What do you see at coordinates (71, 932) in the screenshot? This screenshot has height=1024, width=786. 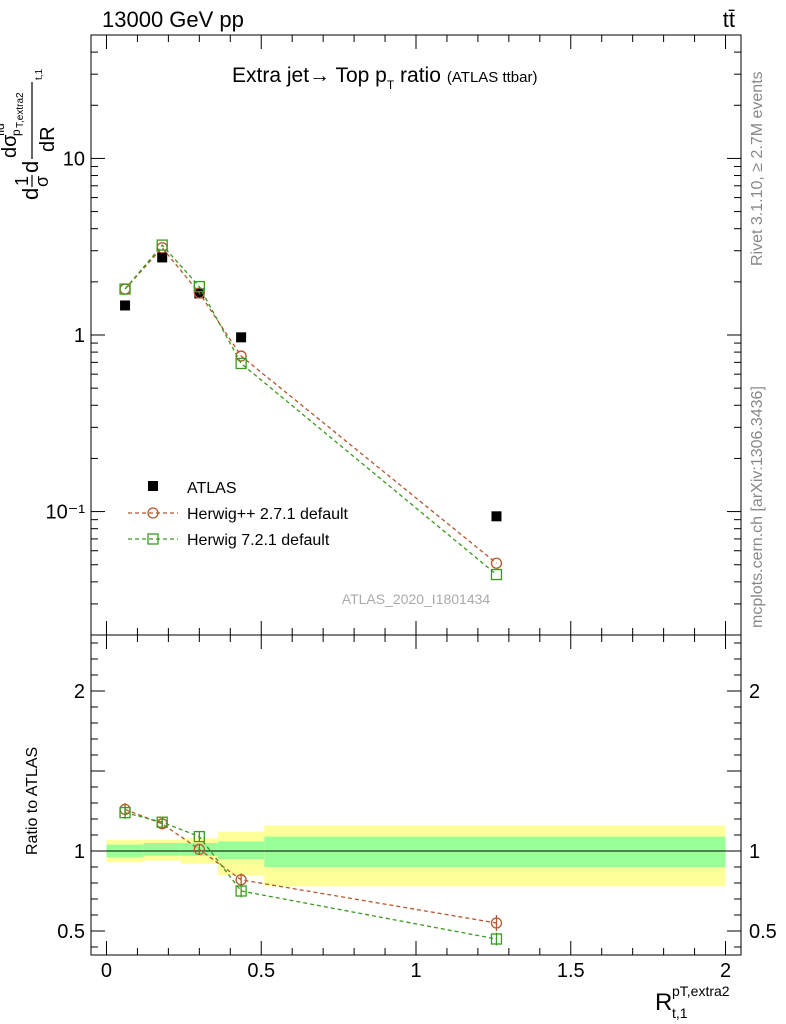 I see `ratio-ytick-label-left: 0.5` at bounding box center [71, 932].